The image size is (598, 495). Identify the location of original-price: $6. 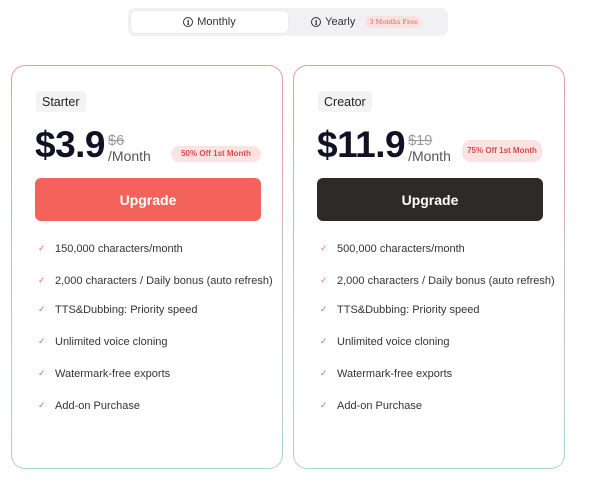
(116, 140).